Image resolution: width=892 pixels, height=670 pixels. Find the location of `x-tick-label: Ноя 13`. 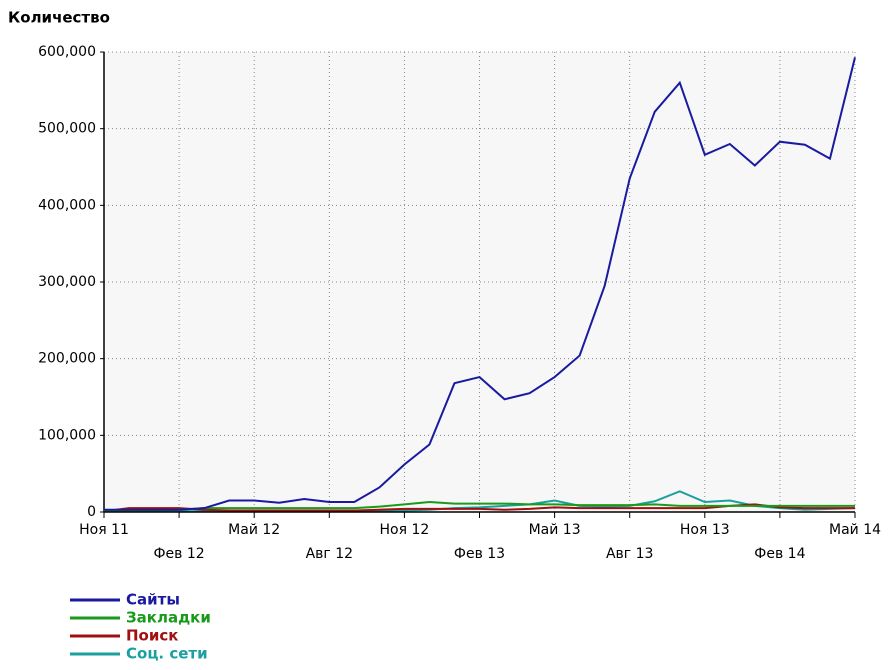

x-tick-label: Ноя 13 is located at coordinates (705, 530).